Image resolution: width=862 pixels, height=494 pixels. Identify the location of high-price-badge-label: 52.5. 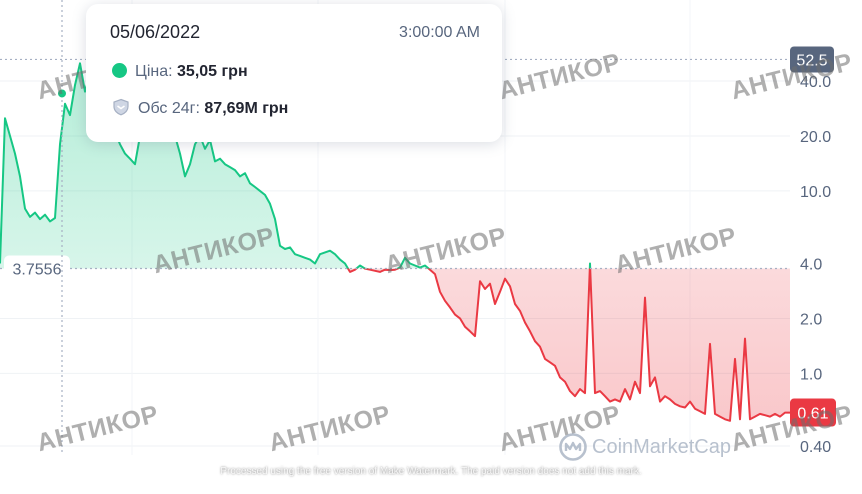
(811, 60).